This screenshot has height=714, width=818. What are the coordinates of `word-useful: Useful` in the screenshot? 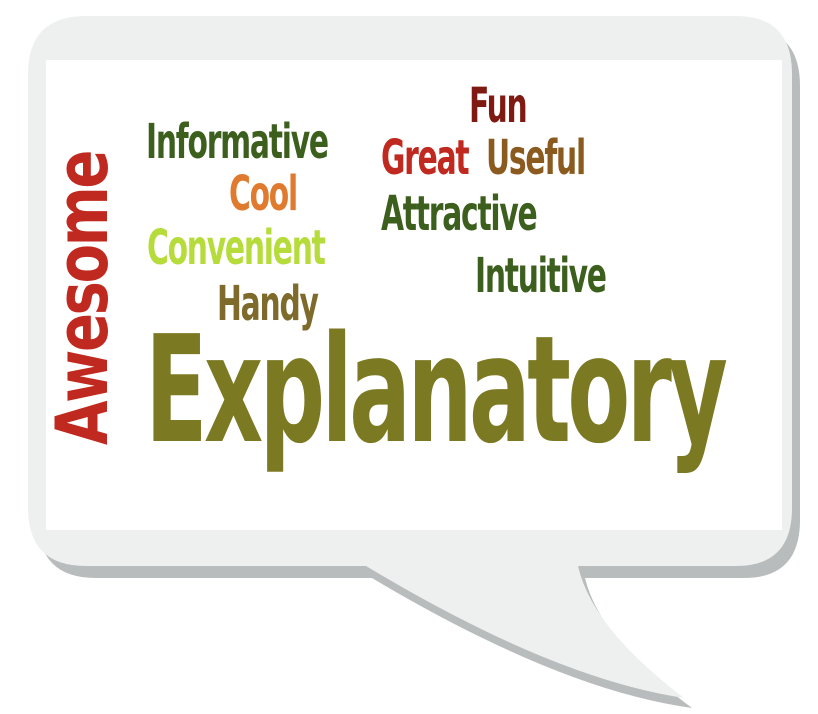 It's located at (536, 158).